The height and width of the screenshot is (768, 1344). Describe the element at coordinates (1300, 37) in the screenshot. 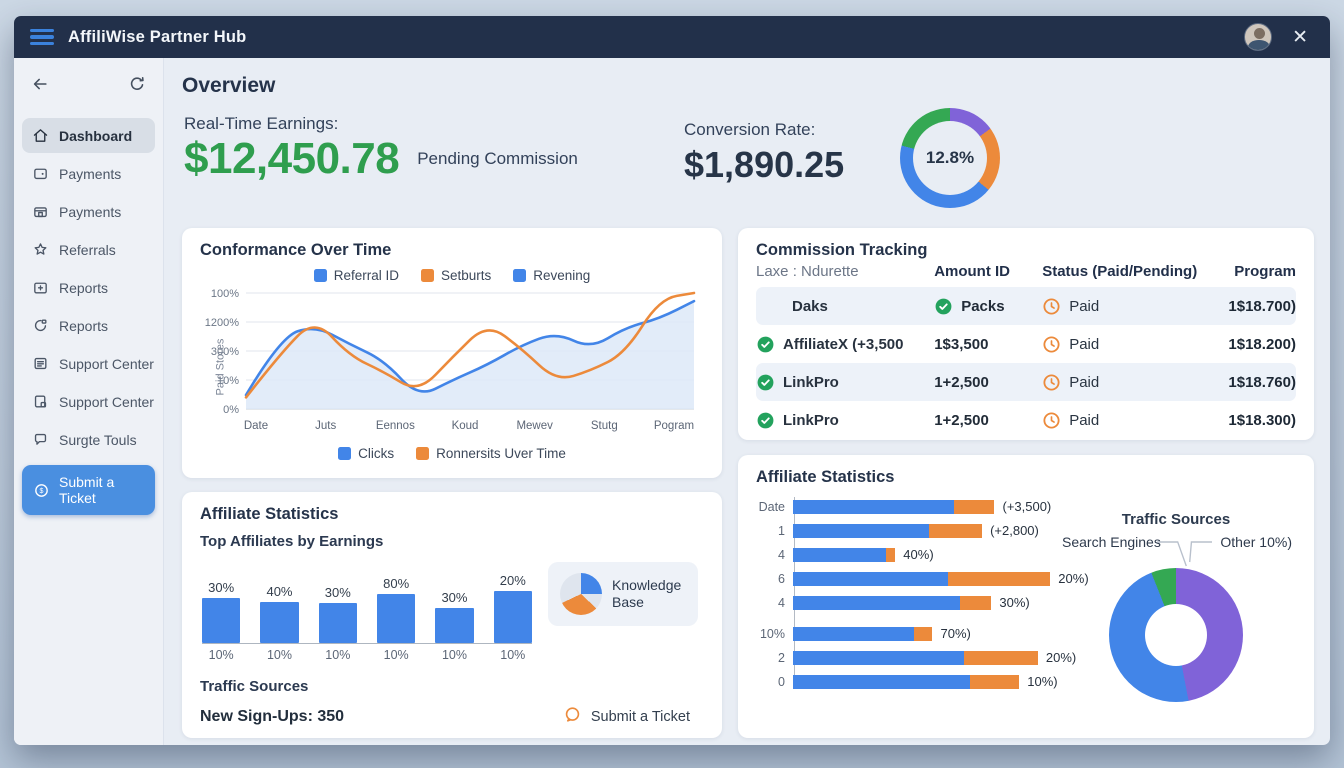

I see `close-icon: ✕` at that location.